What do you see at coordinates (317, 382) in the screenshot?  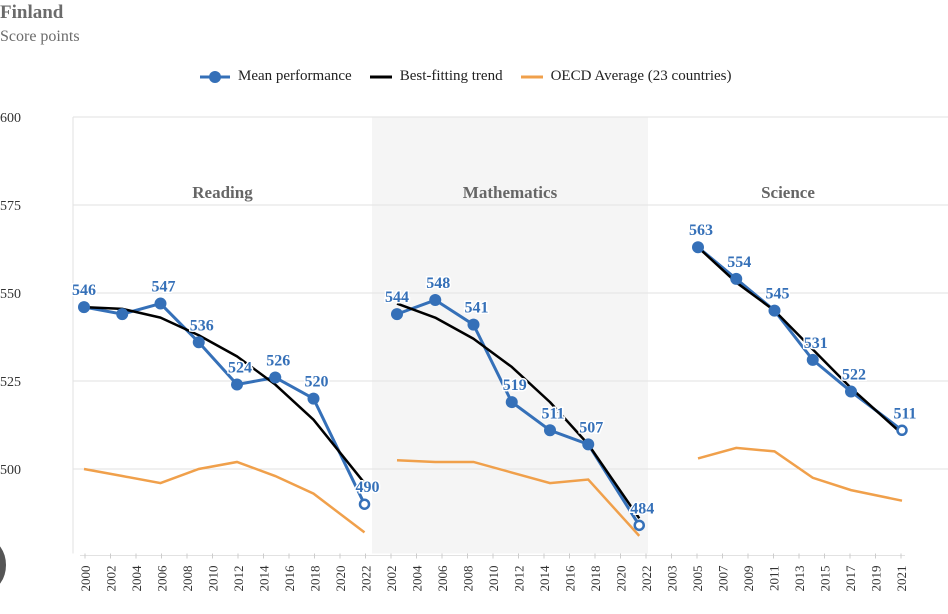 I see `data-label: 520` at bounding box center [317, 382].